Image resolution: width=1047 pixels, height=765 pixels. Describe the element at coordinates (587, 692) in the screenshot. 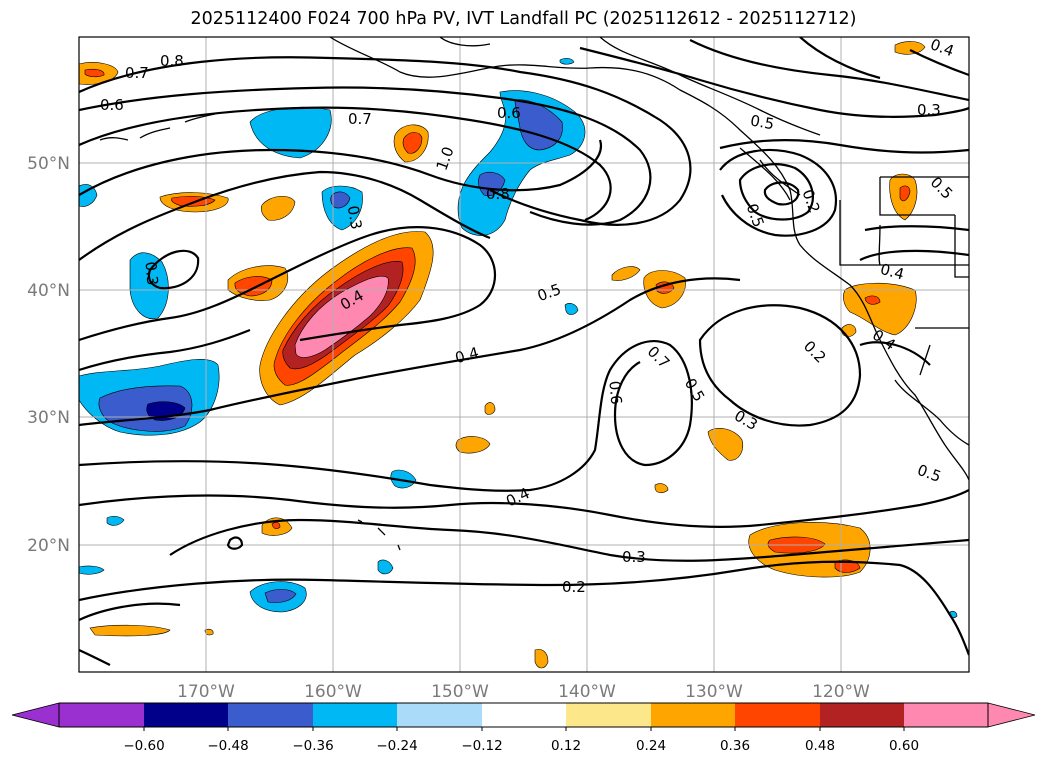

I see `lon-label: 140°W` at that location.